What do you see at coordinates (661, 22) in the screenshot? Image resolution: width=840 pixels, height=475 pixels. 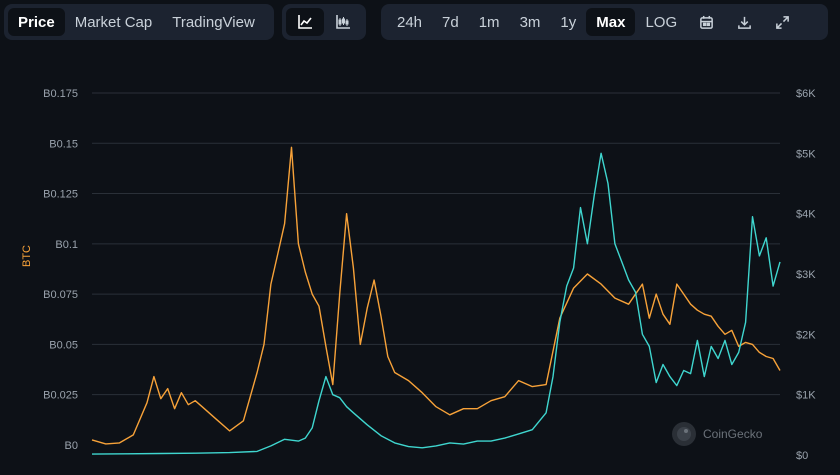 I see `log-scale-toggle: LOG` at bounding box center [661, 22].